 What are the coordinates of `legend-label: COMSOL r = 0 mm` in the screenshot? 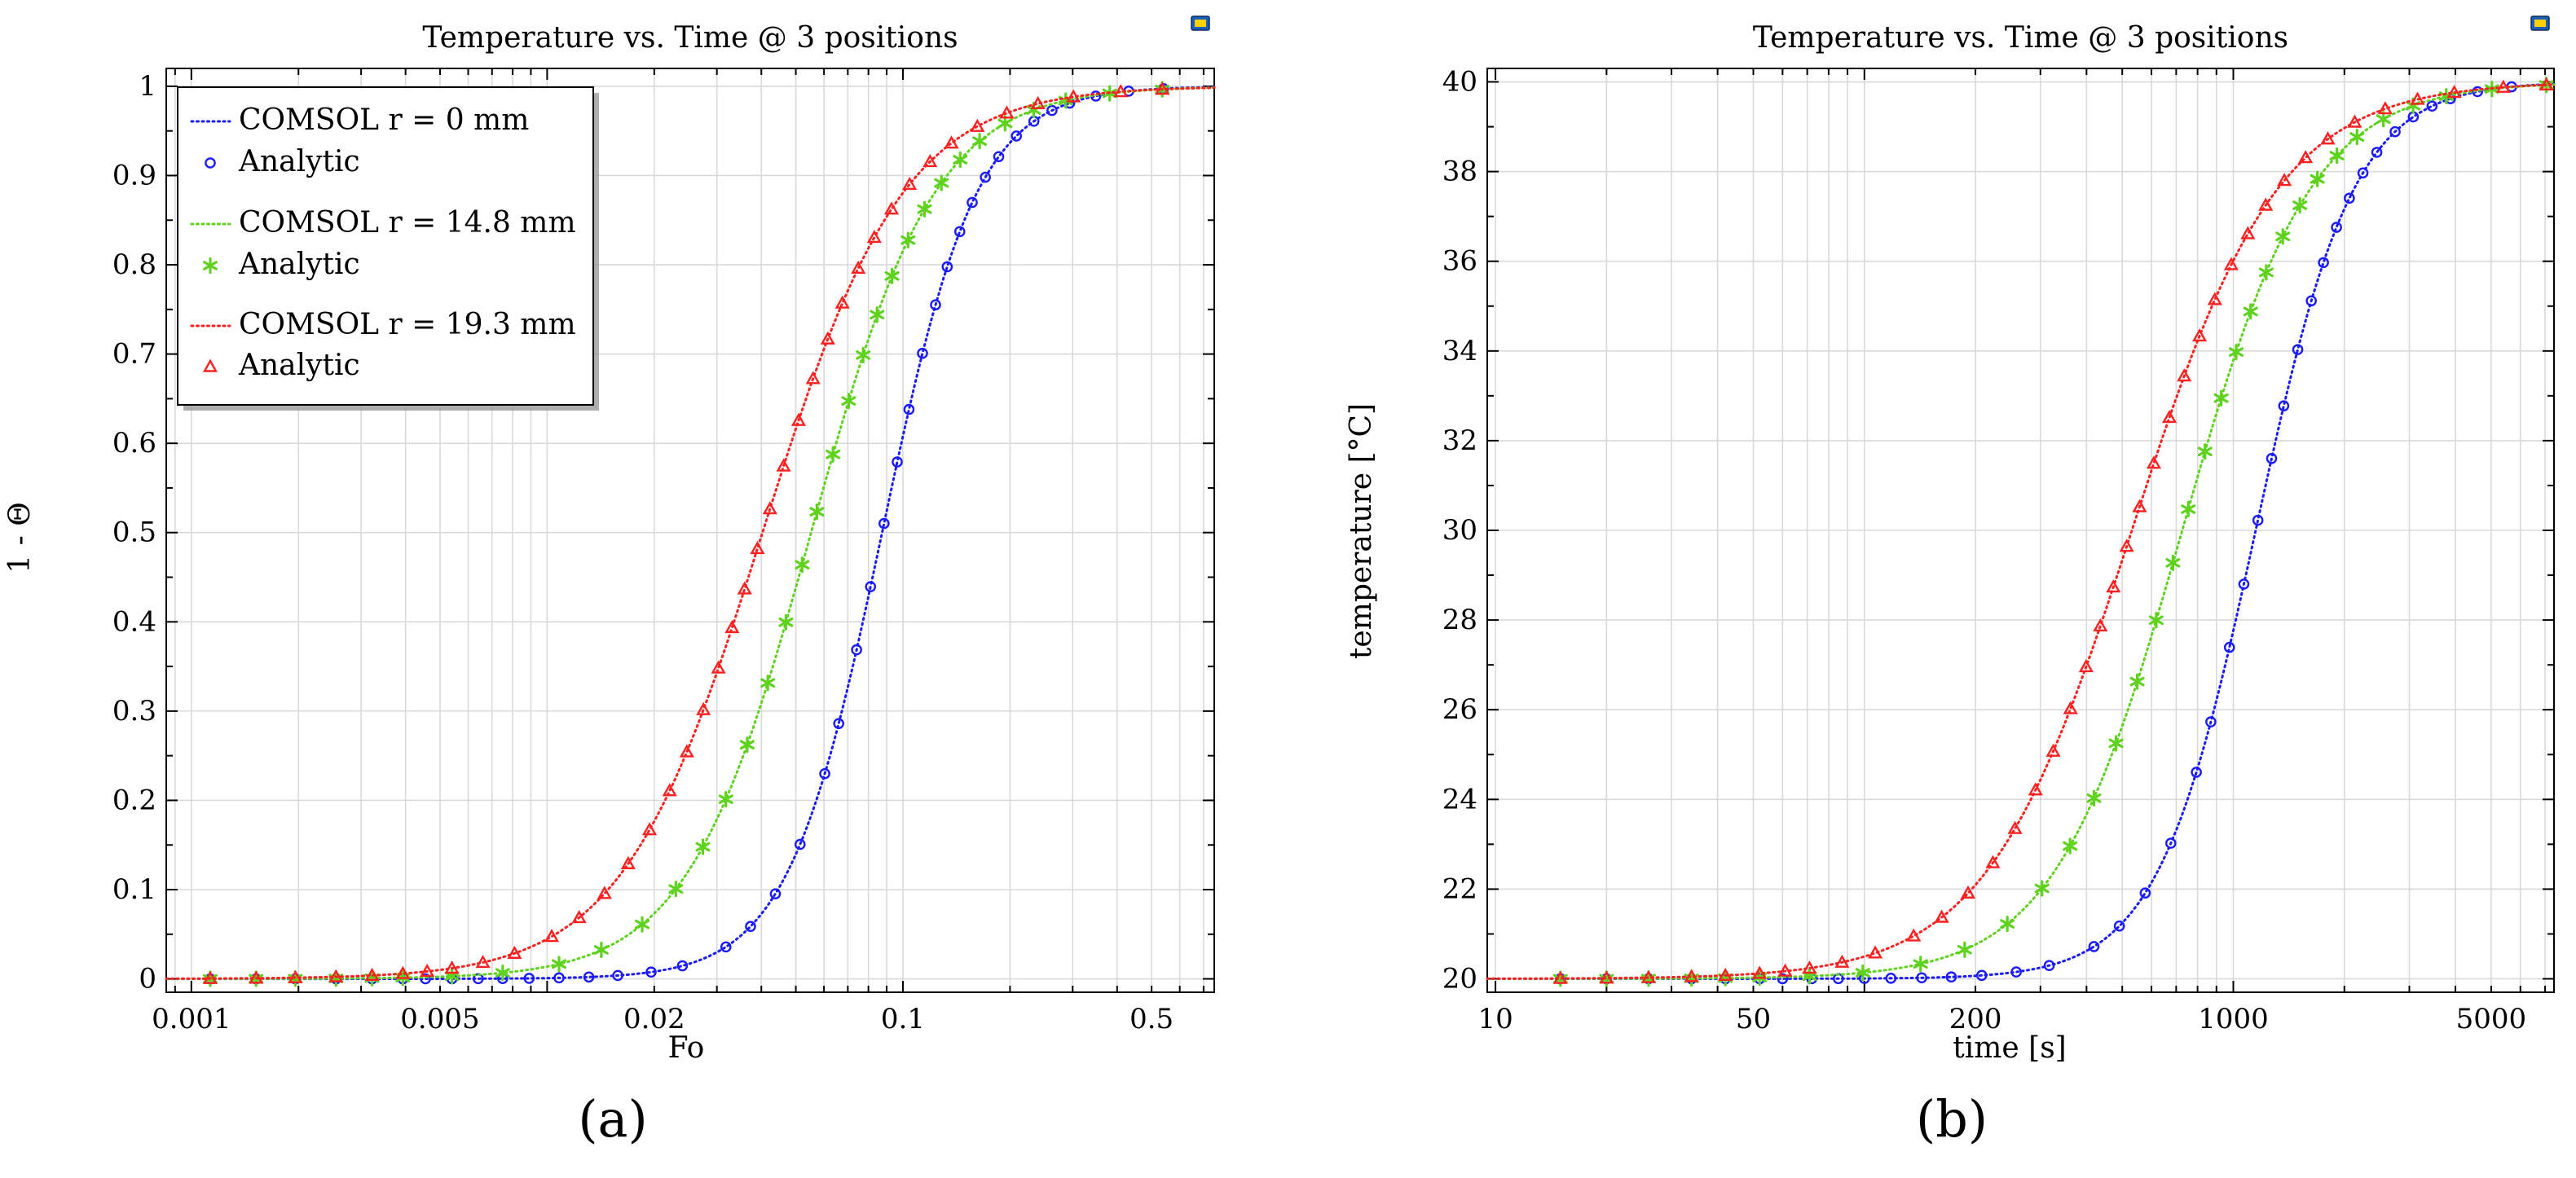 It's located at (384, 120).